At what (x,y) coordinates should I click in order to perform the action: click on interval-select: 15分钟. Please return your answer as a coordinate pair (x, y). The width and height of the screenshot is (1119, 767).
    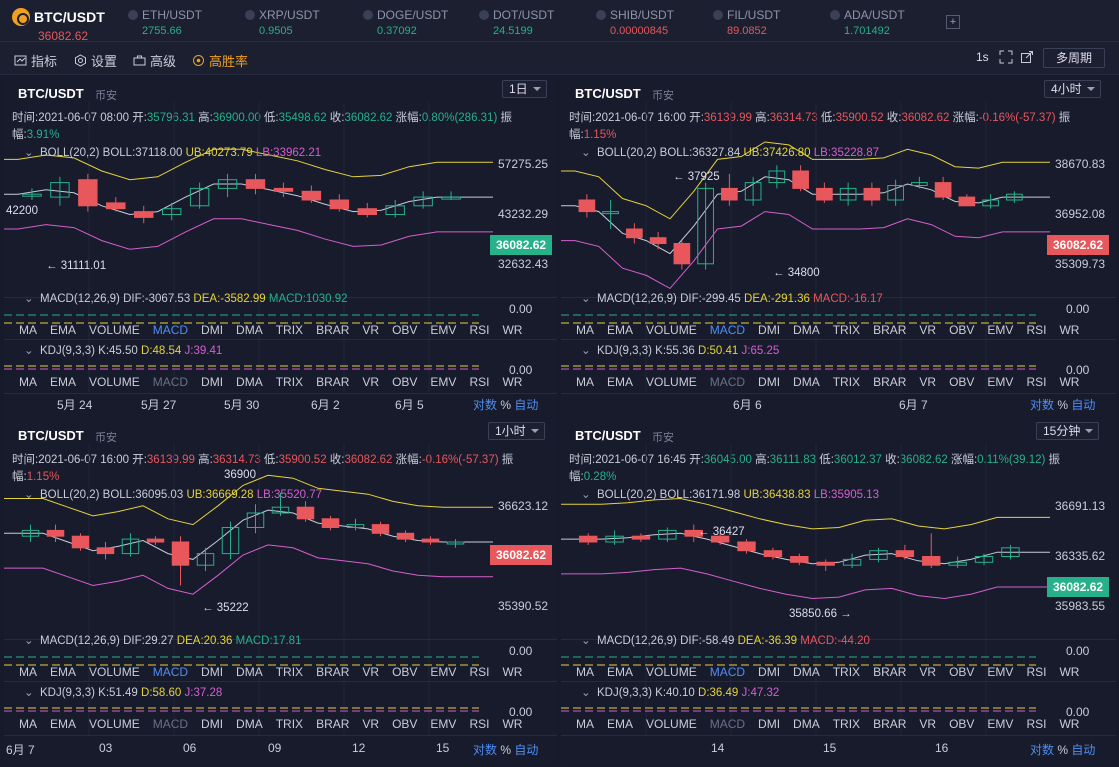
    Looking at the image, I should click on (1068, 431).